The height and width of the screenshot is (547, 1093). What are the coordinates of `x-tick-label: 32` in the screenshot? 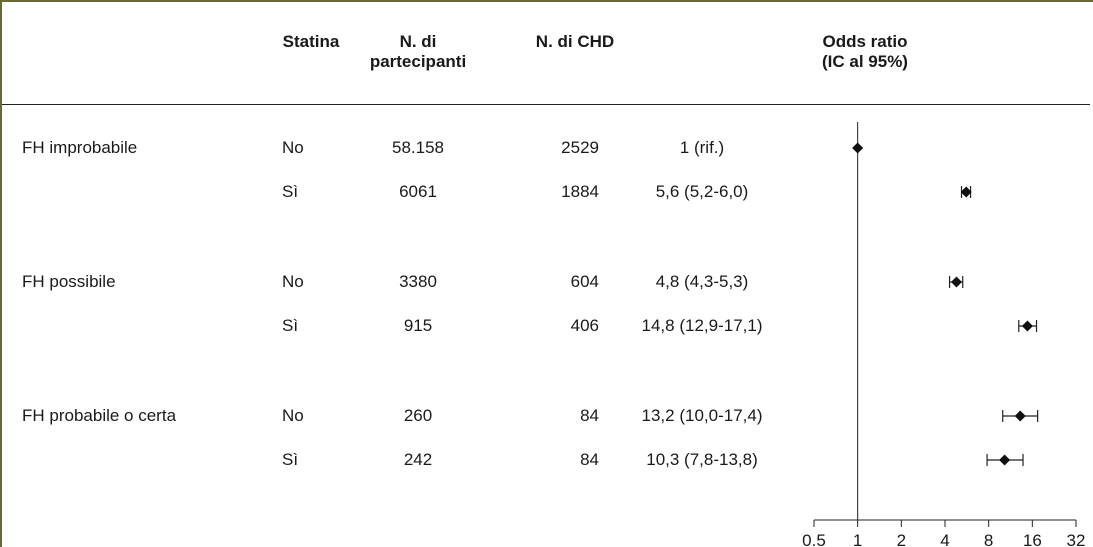 It's located at (1076, 539).